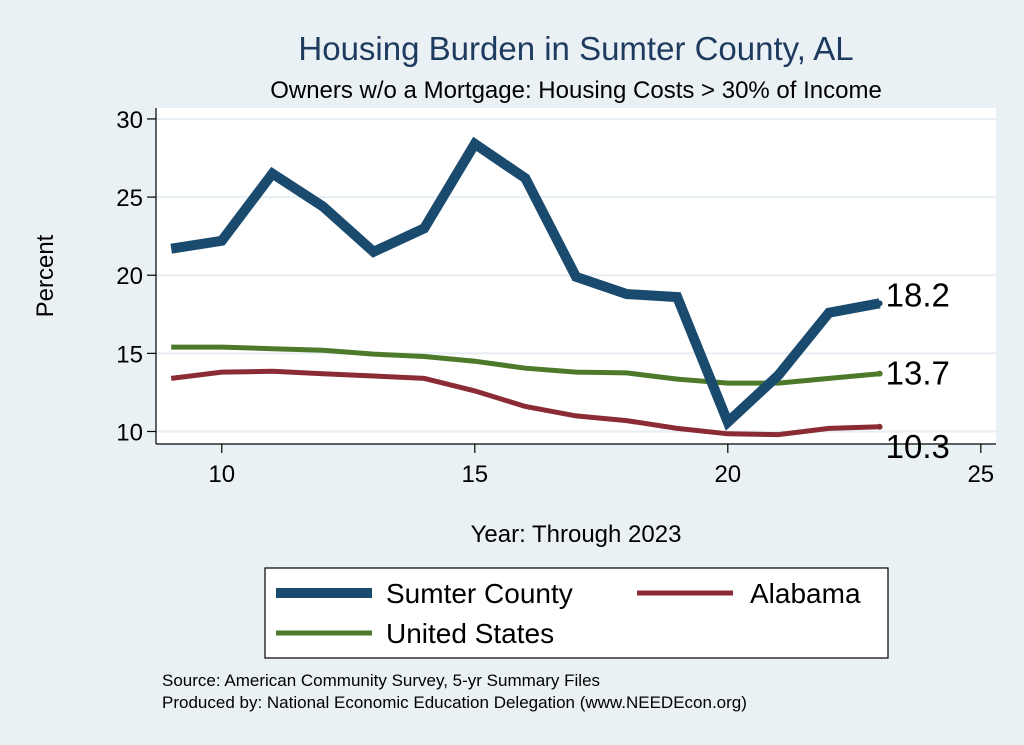 This screenshot has height=745, width=1024. I want to click on y-axis-label: Percent, so click(45, 275).